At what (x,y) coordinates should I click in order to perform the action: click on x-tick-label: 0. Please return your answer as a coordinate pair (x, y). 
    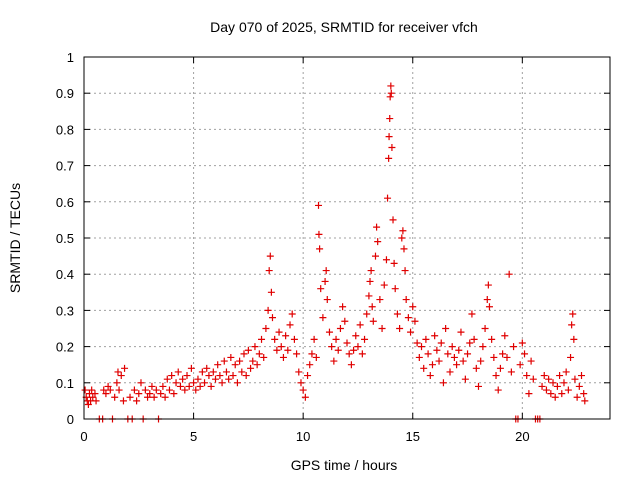
    Looking at the image, I should click on (83, 436).